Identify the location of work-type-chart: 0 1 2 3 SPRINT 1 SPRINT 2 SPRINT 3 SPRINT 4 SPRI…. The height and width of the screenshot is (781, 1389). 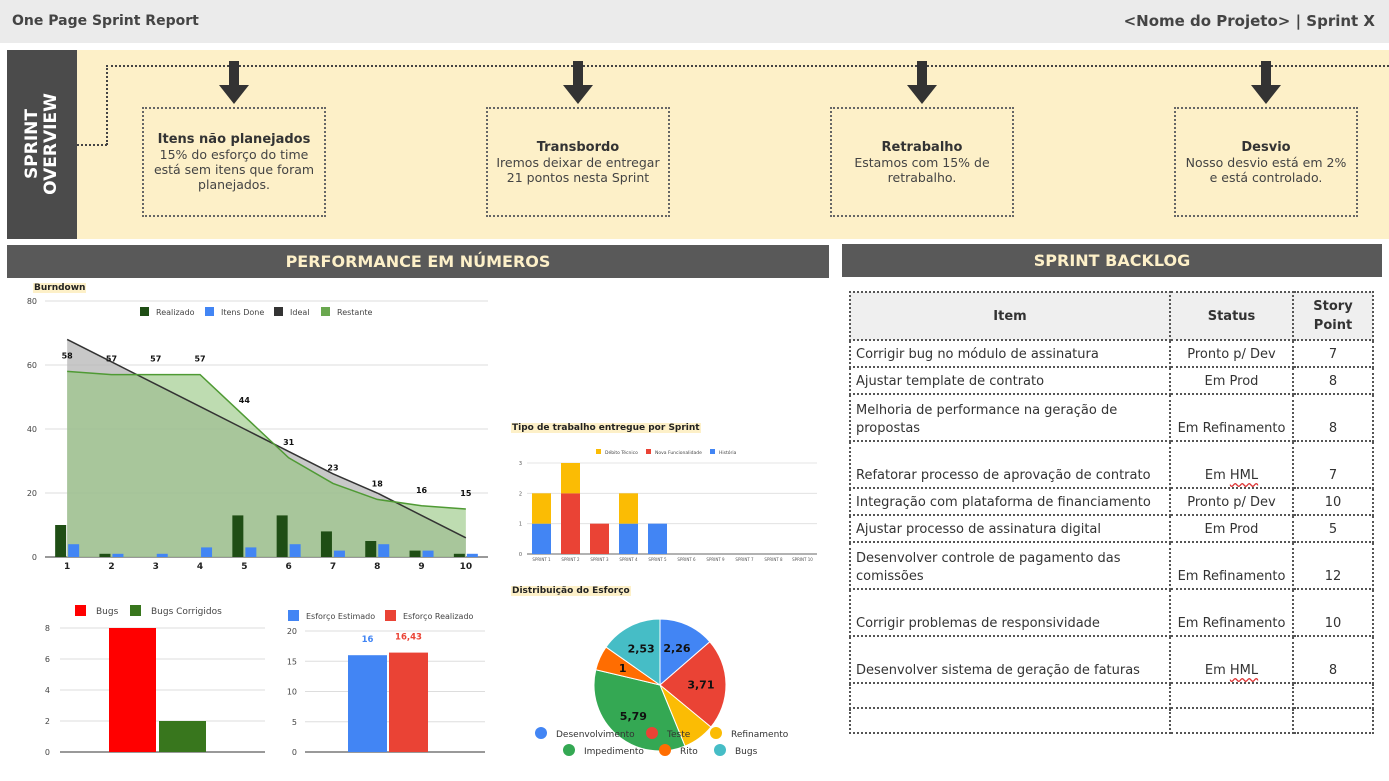
(668, 505).